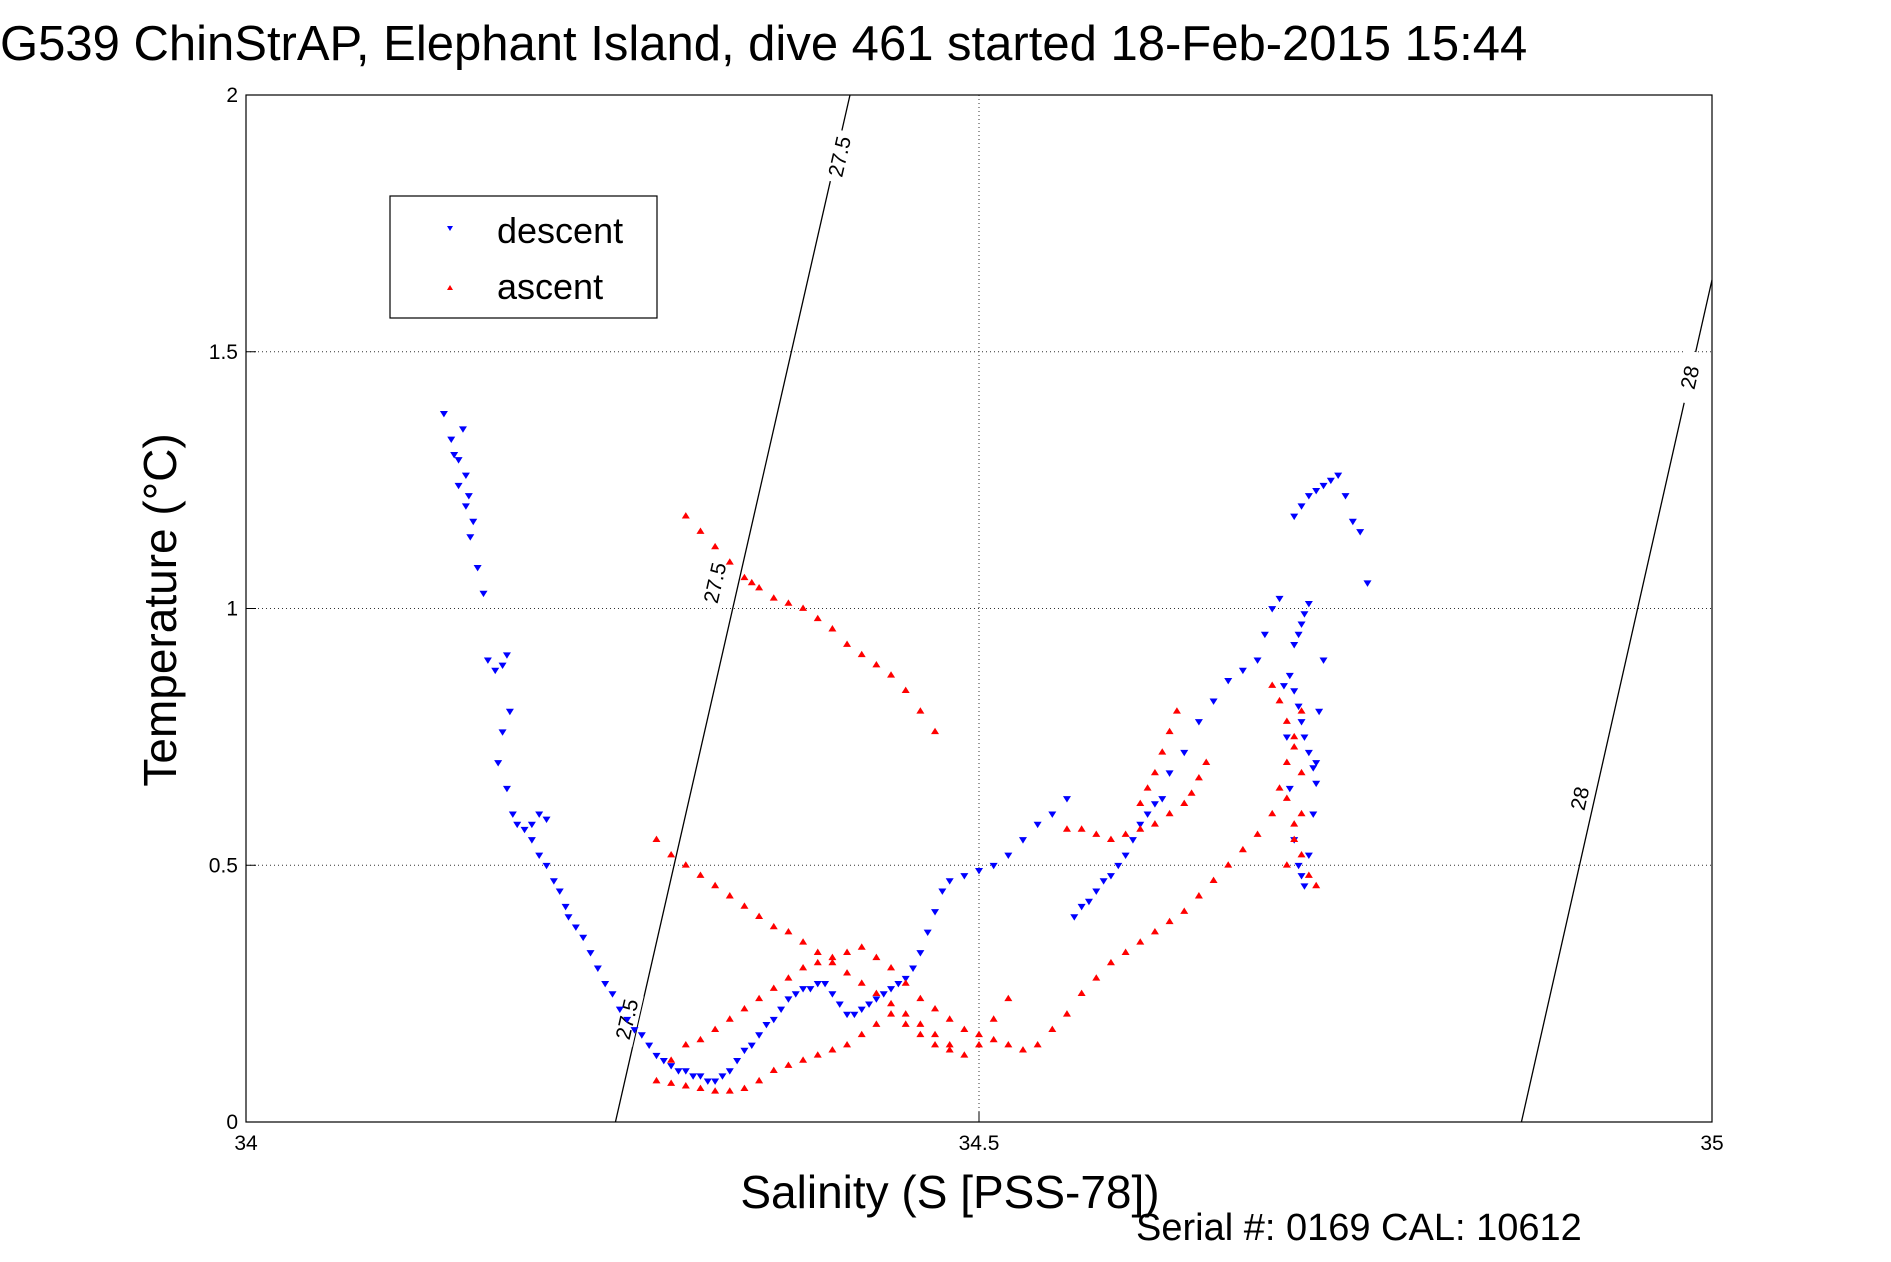  Describe the element at coordinates (232, 95) in the screenshot. I see `y-tick-label: 2` at that location.